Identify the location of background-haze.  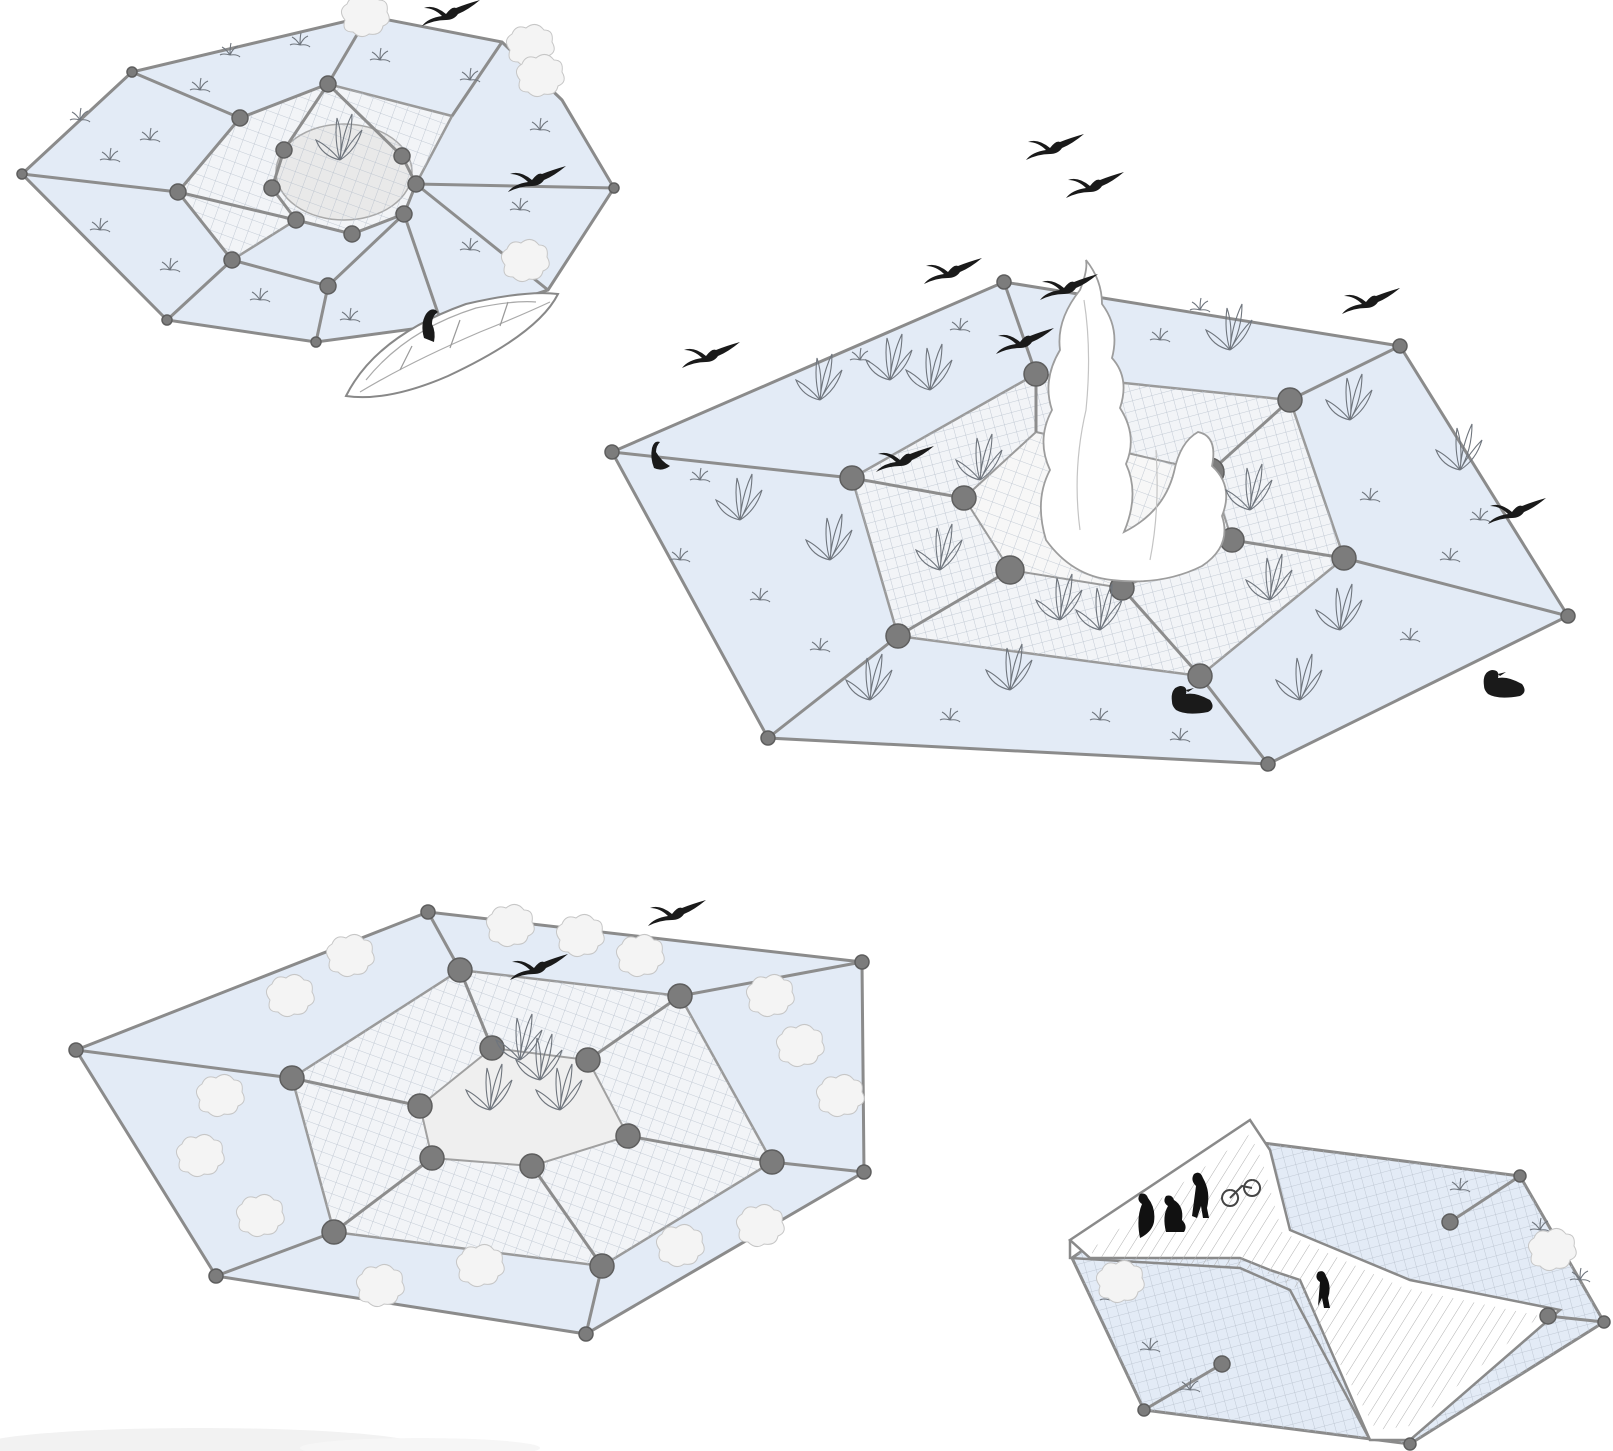
(270, 1439).